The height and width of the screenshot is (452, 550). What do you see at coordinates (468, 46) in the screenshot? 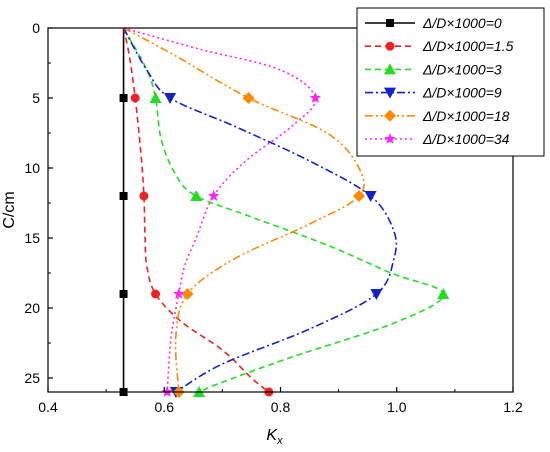
I see `legend-label-2: Δ/D×1000=1.5` at bounding box center [468, 46].